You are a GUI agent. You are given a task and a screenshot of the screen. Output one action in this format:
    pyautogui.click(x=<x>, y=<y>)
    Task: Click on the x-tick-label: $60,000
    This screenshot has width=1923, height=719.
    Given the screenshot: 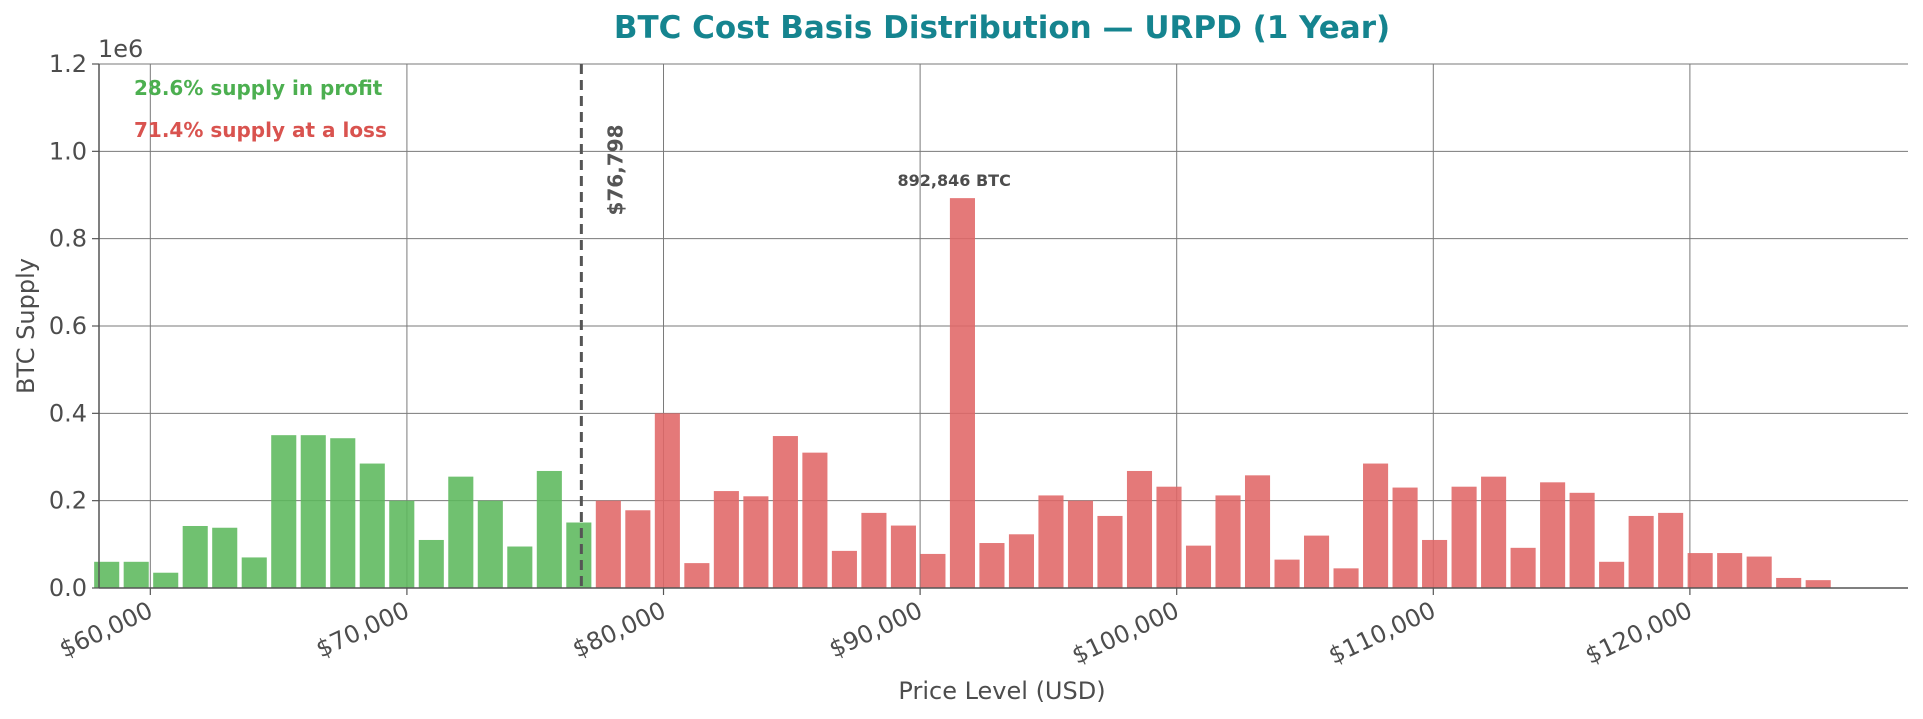 What is the action you would take?
    pyautogui.click(x=106, y=629)
    